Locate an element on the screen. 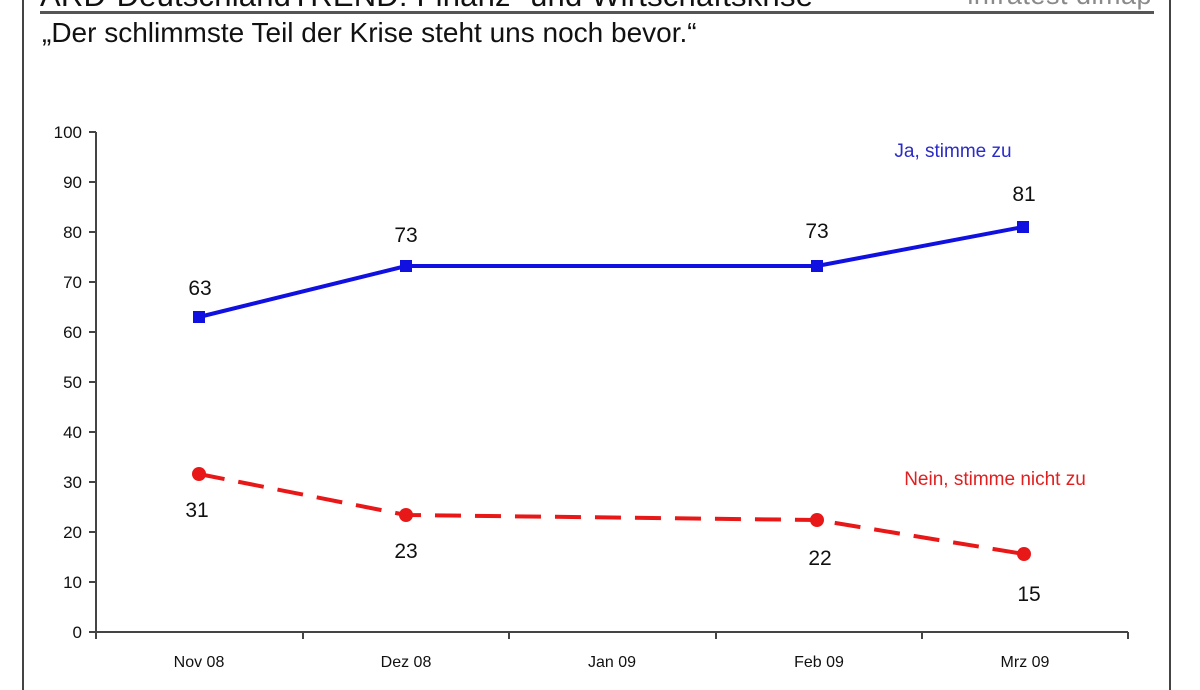 This screenshot has width=1200, height=690. brand-label: infratest dimap is located at coordinates (1059, 5).